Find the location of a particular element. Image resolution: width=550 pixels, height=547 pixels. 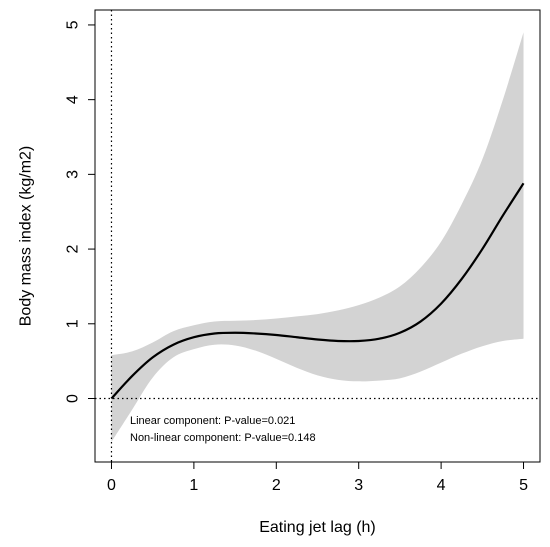

y-axis-label: Body mass index (kg/m2) is located at coordinates (26, 236).